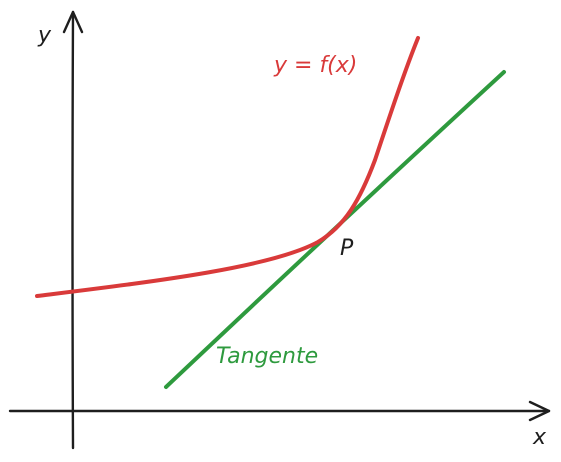  What do you see at coordinates (347, 248) in the screenshot?
I see `point-p-label: P` at bounding box center [347, 248].